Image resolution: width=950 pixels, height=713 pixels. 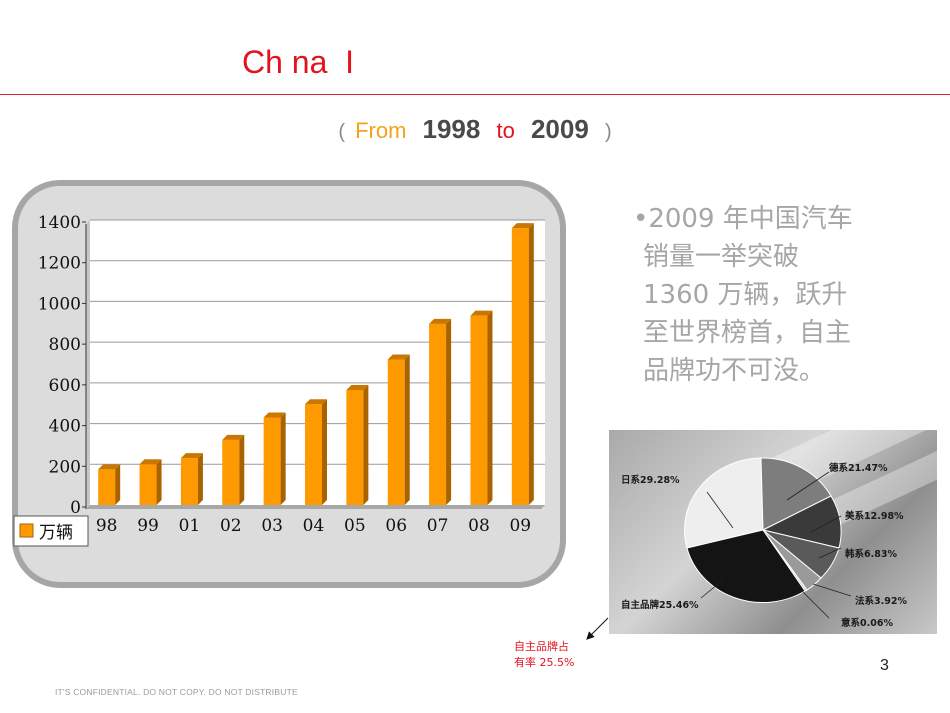 I want to click on y-tick-label: 1400, so click(x=59, y=223).